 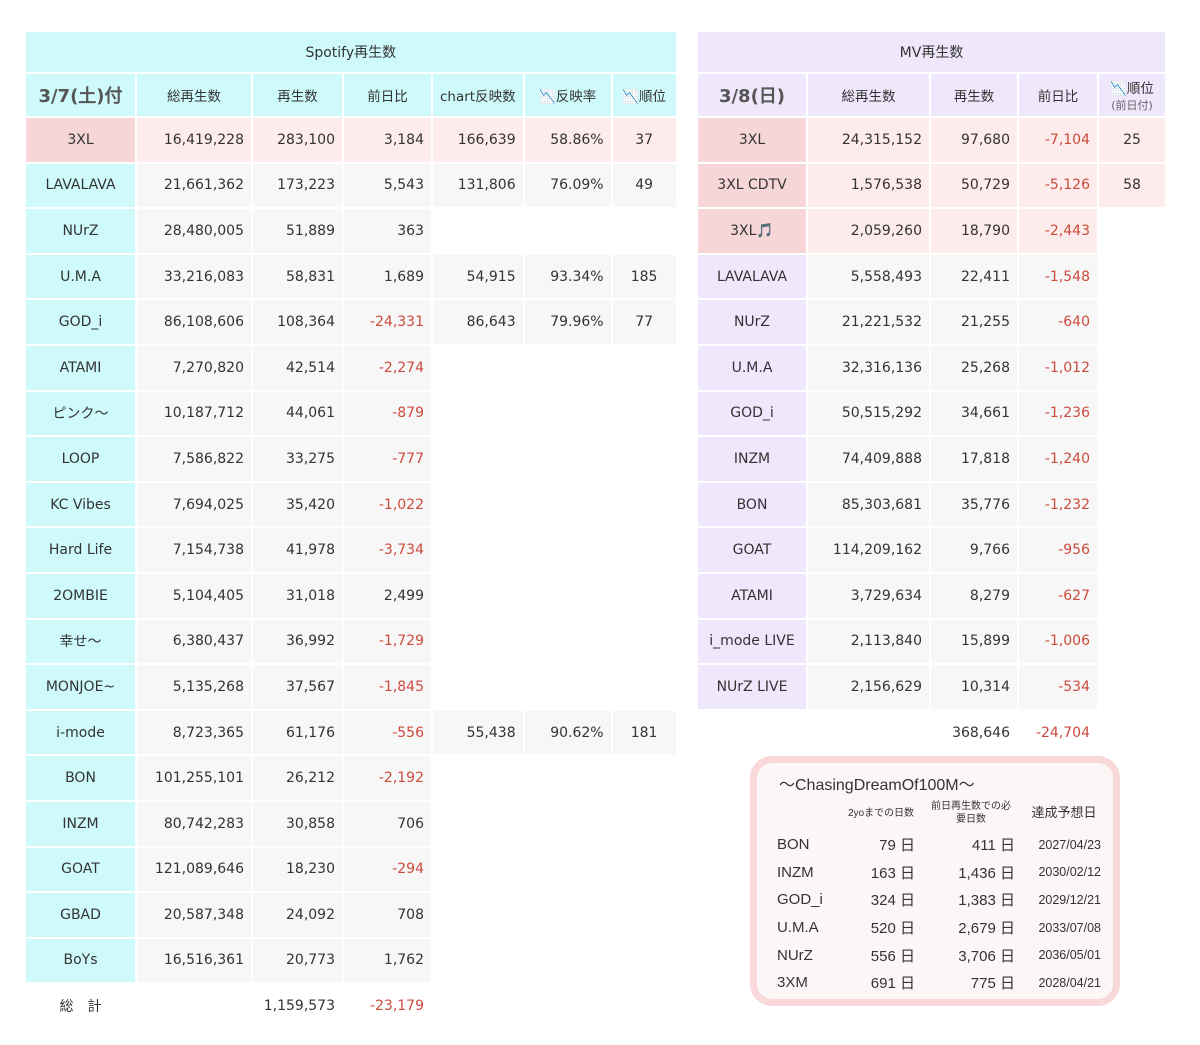 I want to click on row-name: ピンク〜, so click(x=80, y=413).